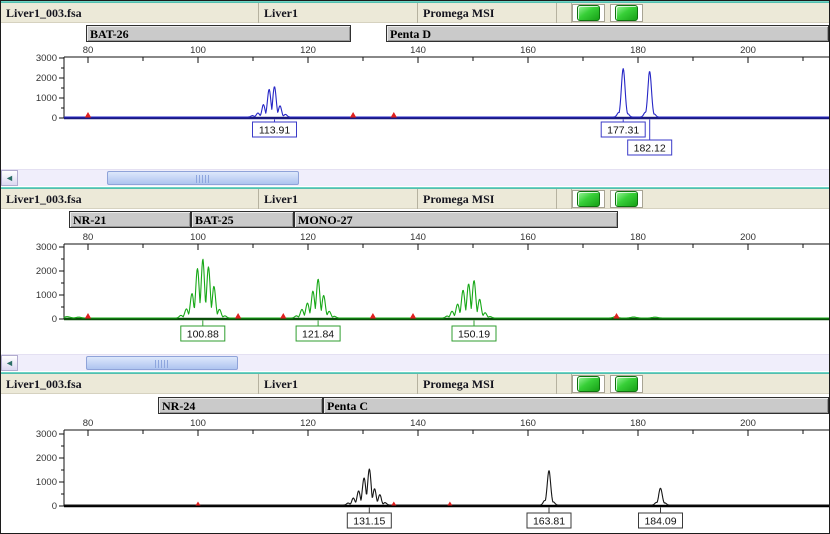  Describe the element at coordinates (607, 33) in the screenshot. I see `marker-penta d: Penta D` at that location.